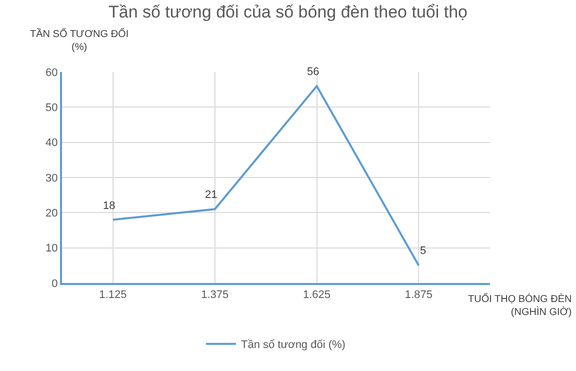 The image size is (576, 371). I want to click on data-label: 18, so click(109, 206).